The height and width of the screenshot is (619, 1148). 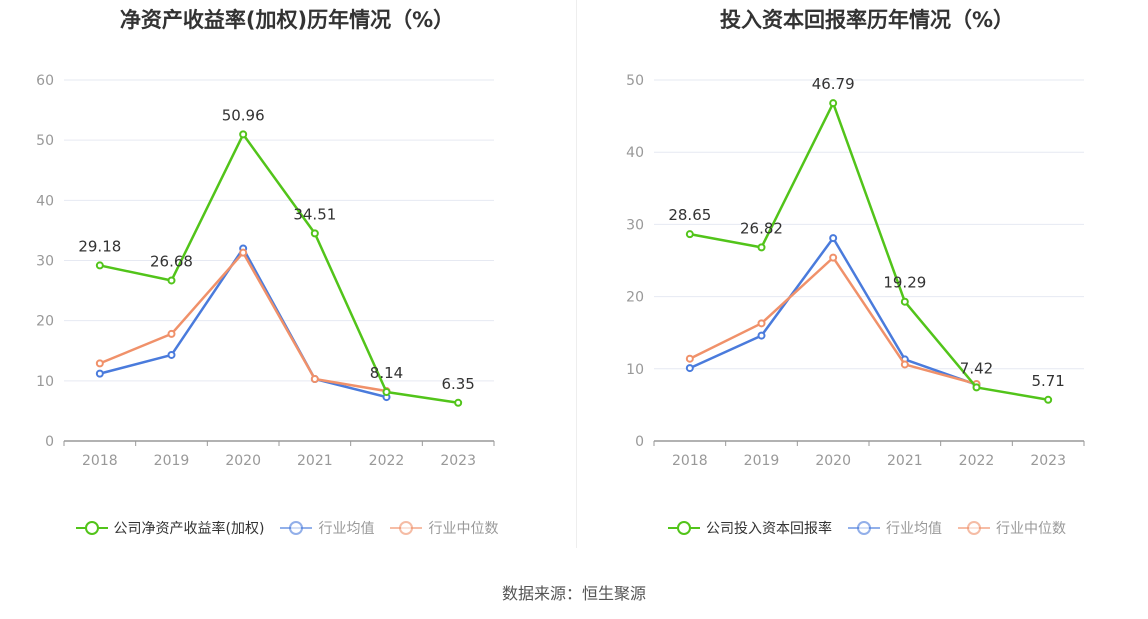 I want to click on roe-legend-industry-median: 行业中位数, so click(x=444, y=528).